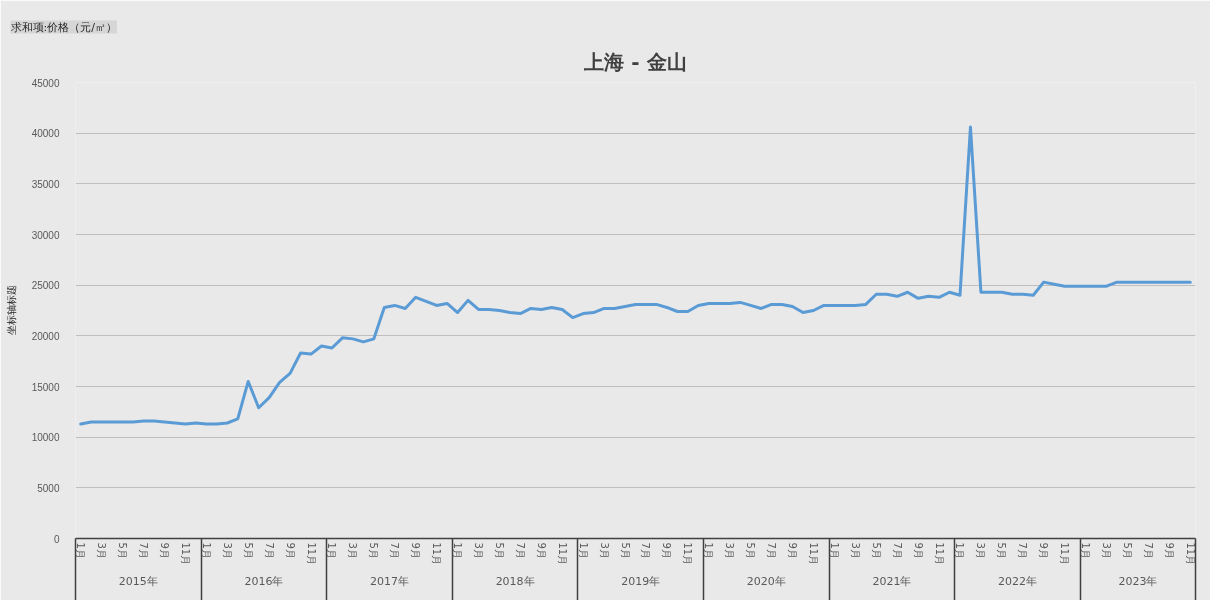 The width and height of the screenshot is (1210, 600). What do you see at coordinates (138, 581) in the screenshot?
I see `text: 2015年` at bounding box center [138, 581].